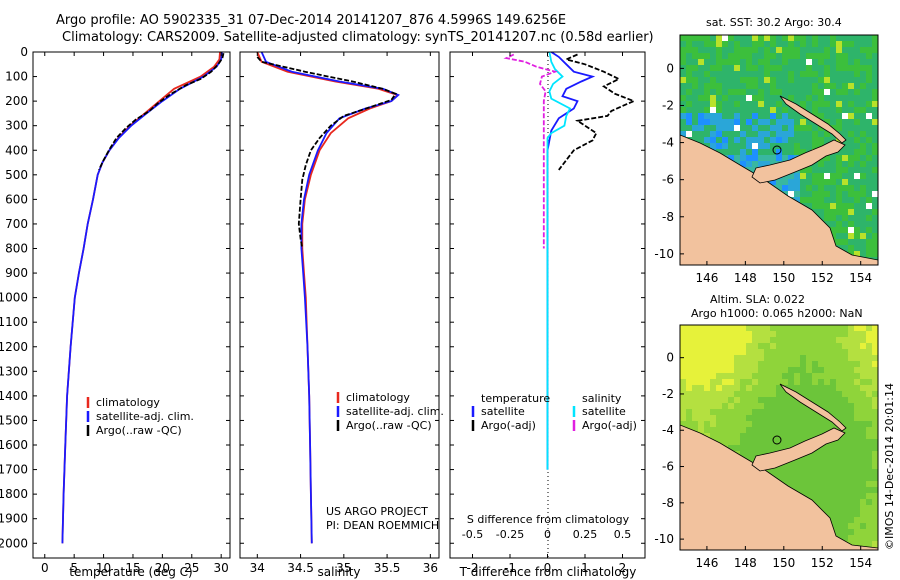 The height and width of the screenshot is (580, 900). What do you see at coordinates (777, 440) in the screenshot?
I see `argo-float-marker` at bounding box center [777, 440].